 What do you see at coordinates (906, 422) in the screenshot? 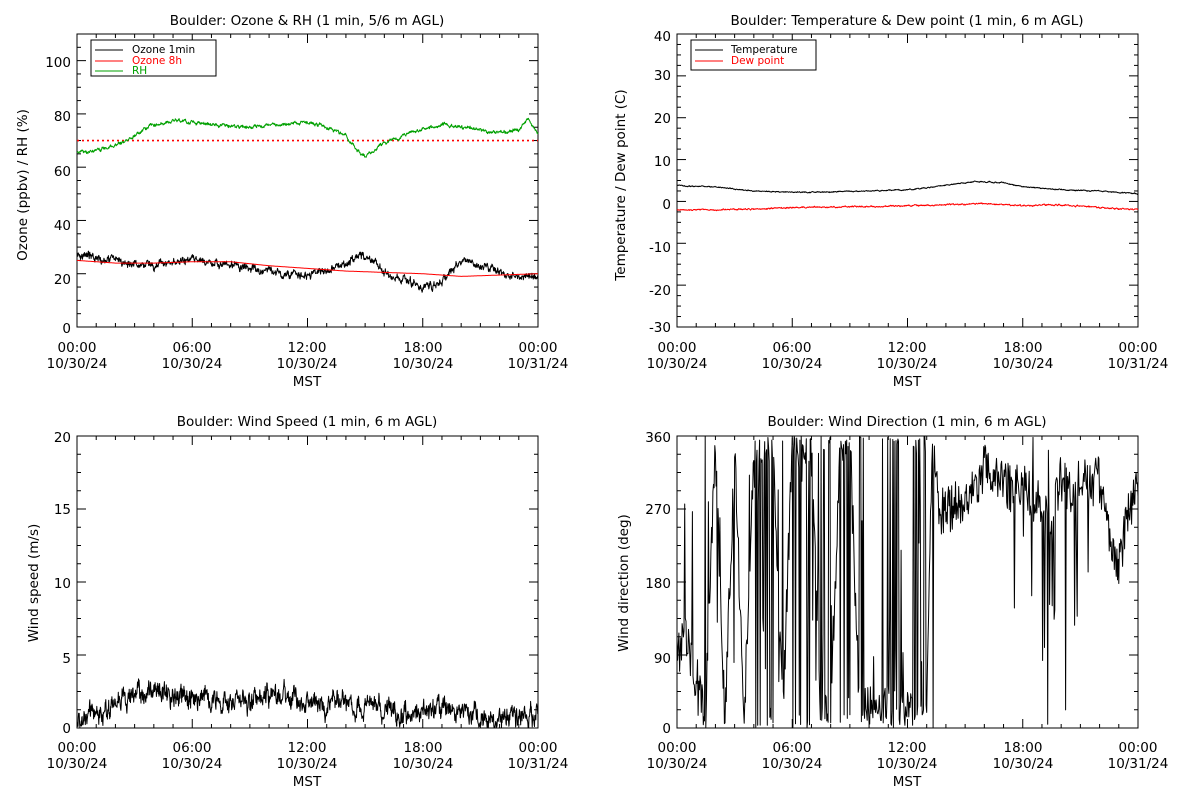
I see `chart-title: Boulder: Wind Direction (1 min, 6 m AGL)` at bounding box center [906, 422].